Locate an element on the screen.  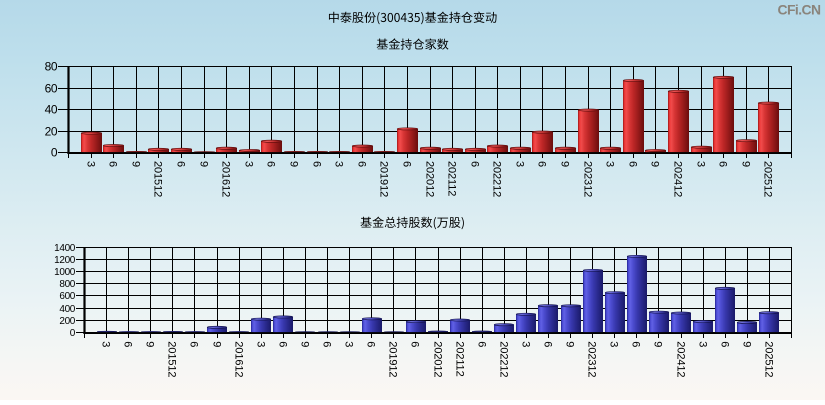
svg-text: 800 is located at coordinates (67, 284).